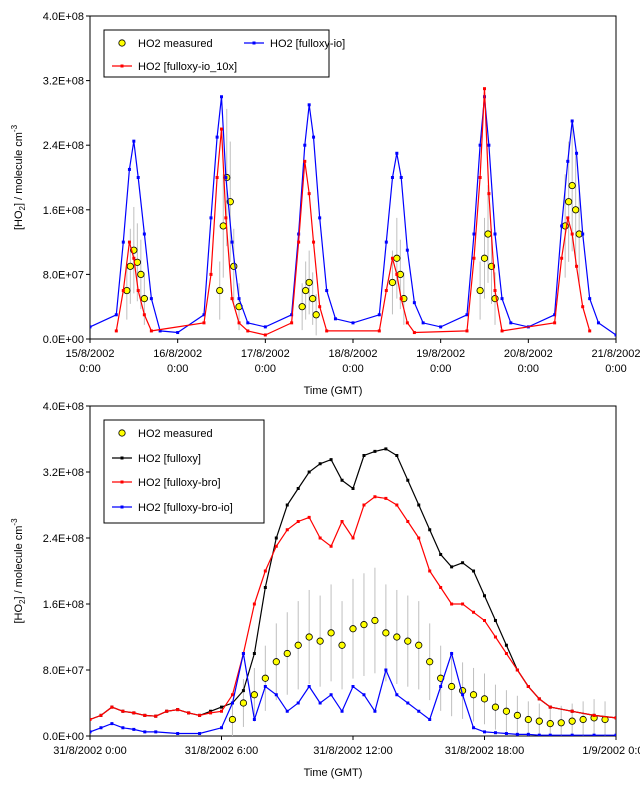  Describe the element at coordinates (307, 44) in the screenshot. I see `legend-label: HO2 [fulloxy-io]` at that location.